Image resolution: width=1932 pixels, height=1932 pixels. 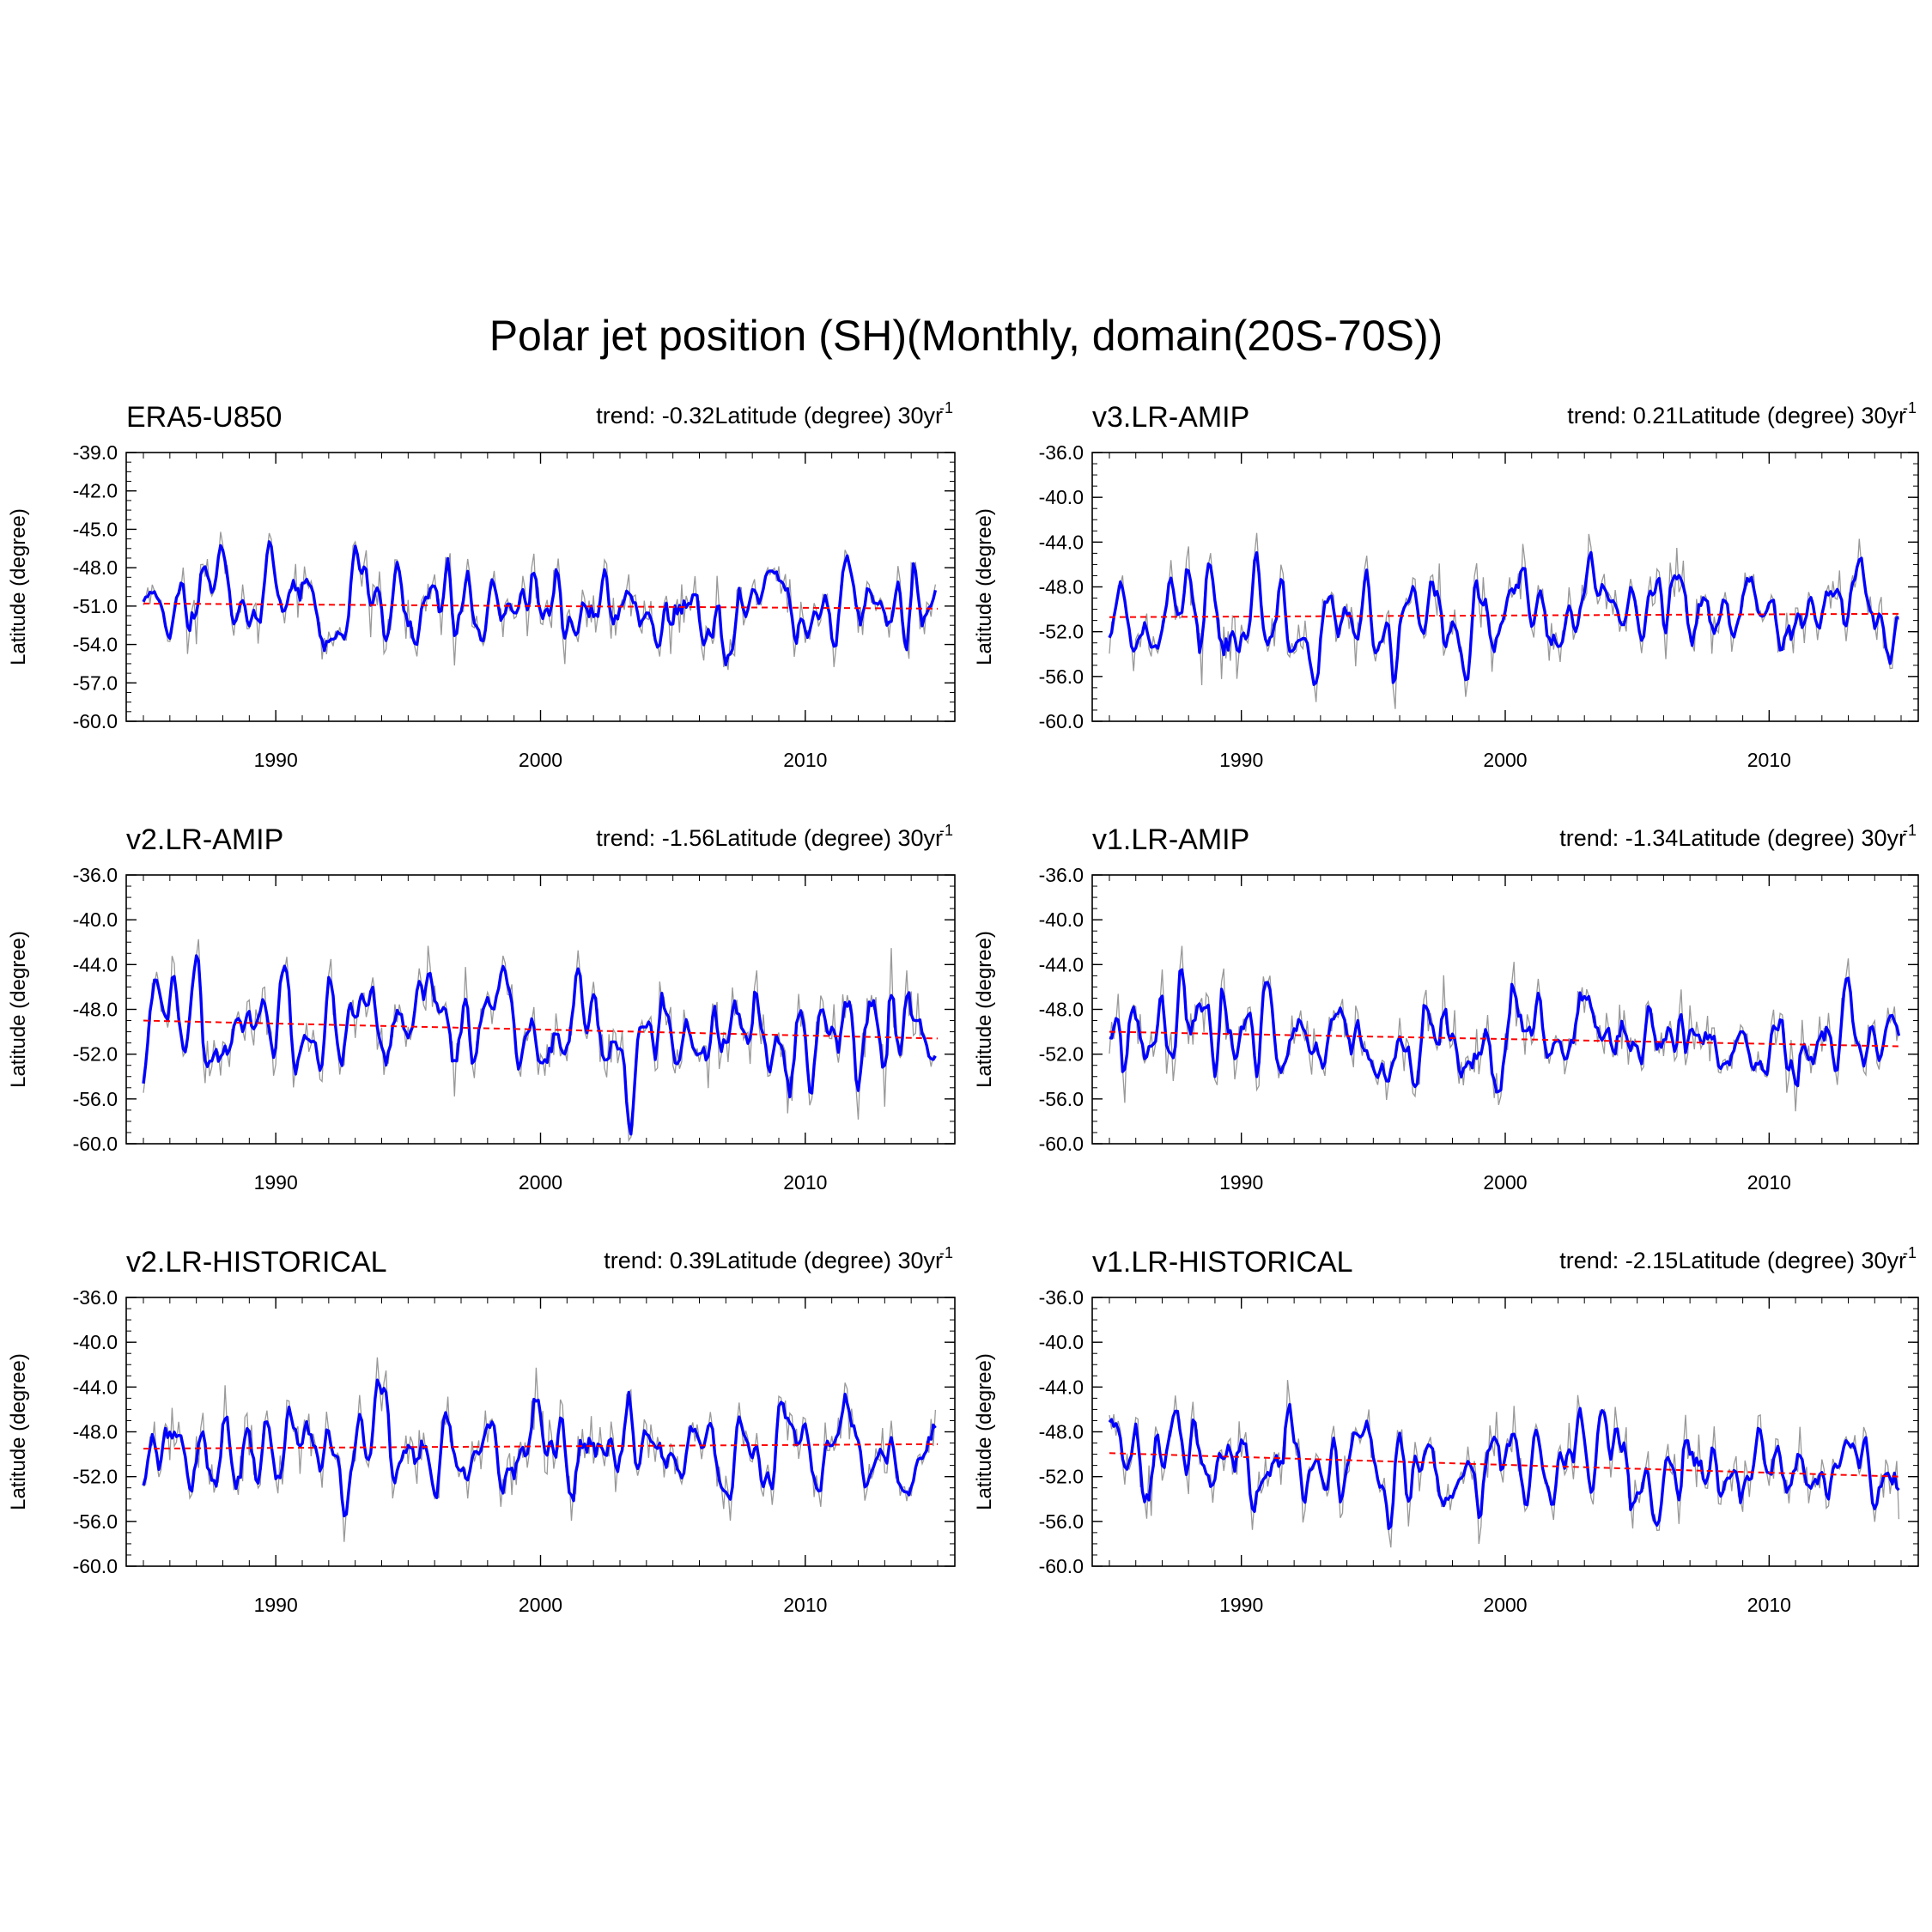 I want to click on raw-series-line, so click(x=539, y=1041).